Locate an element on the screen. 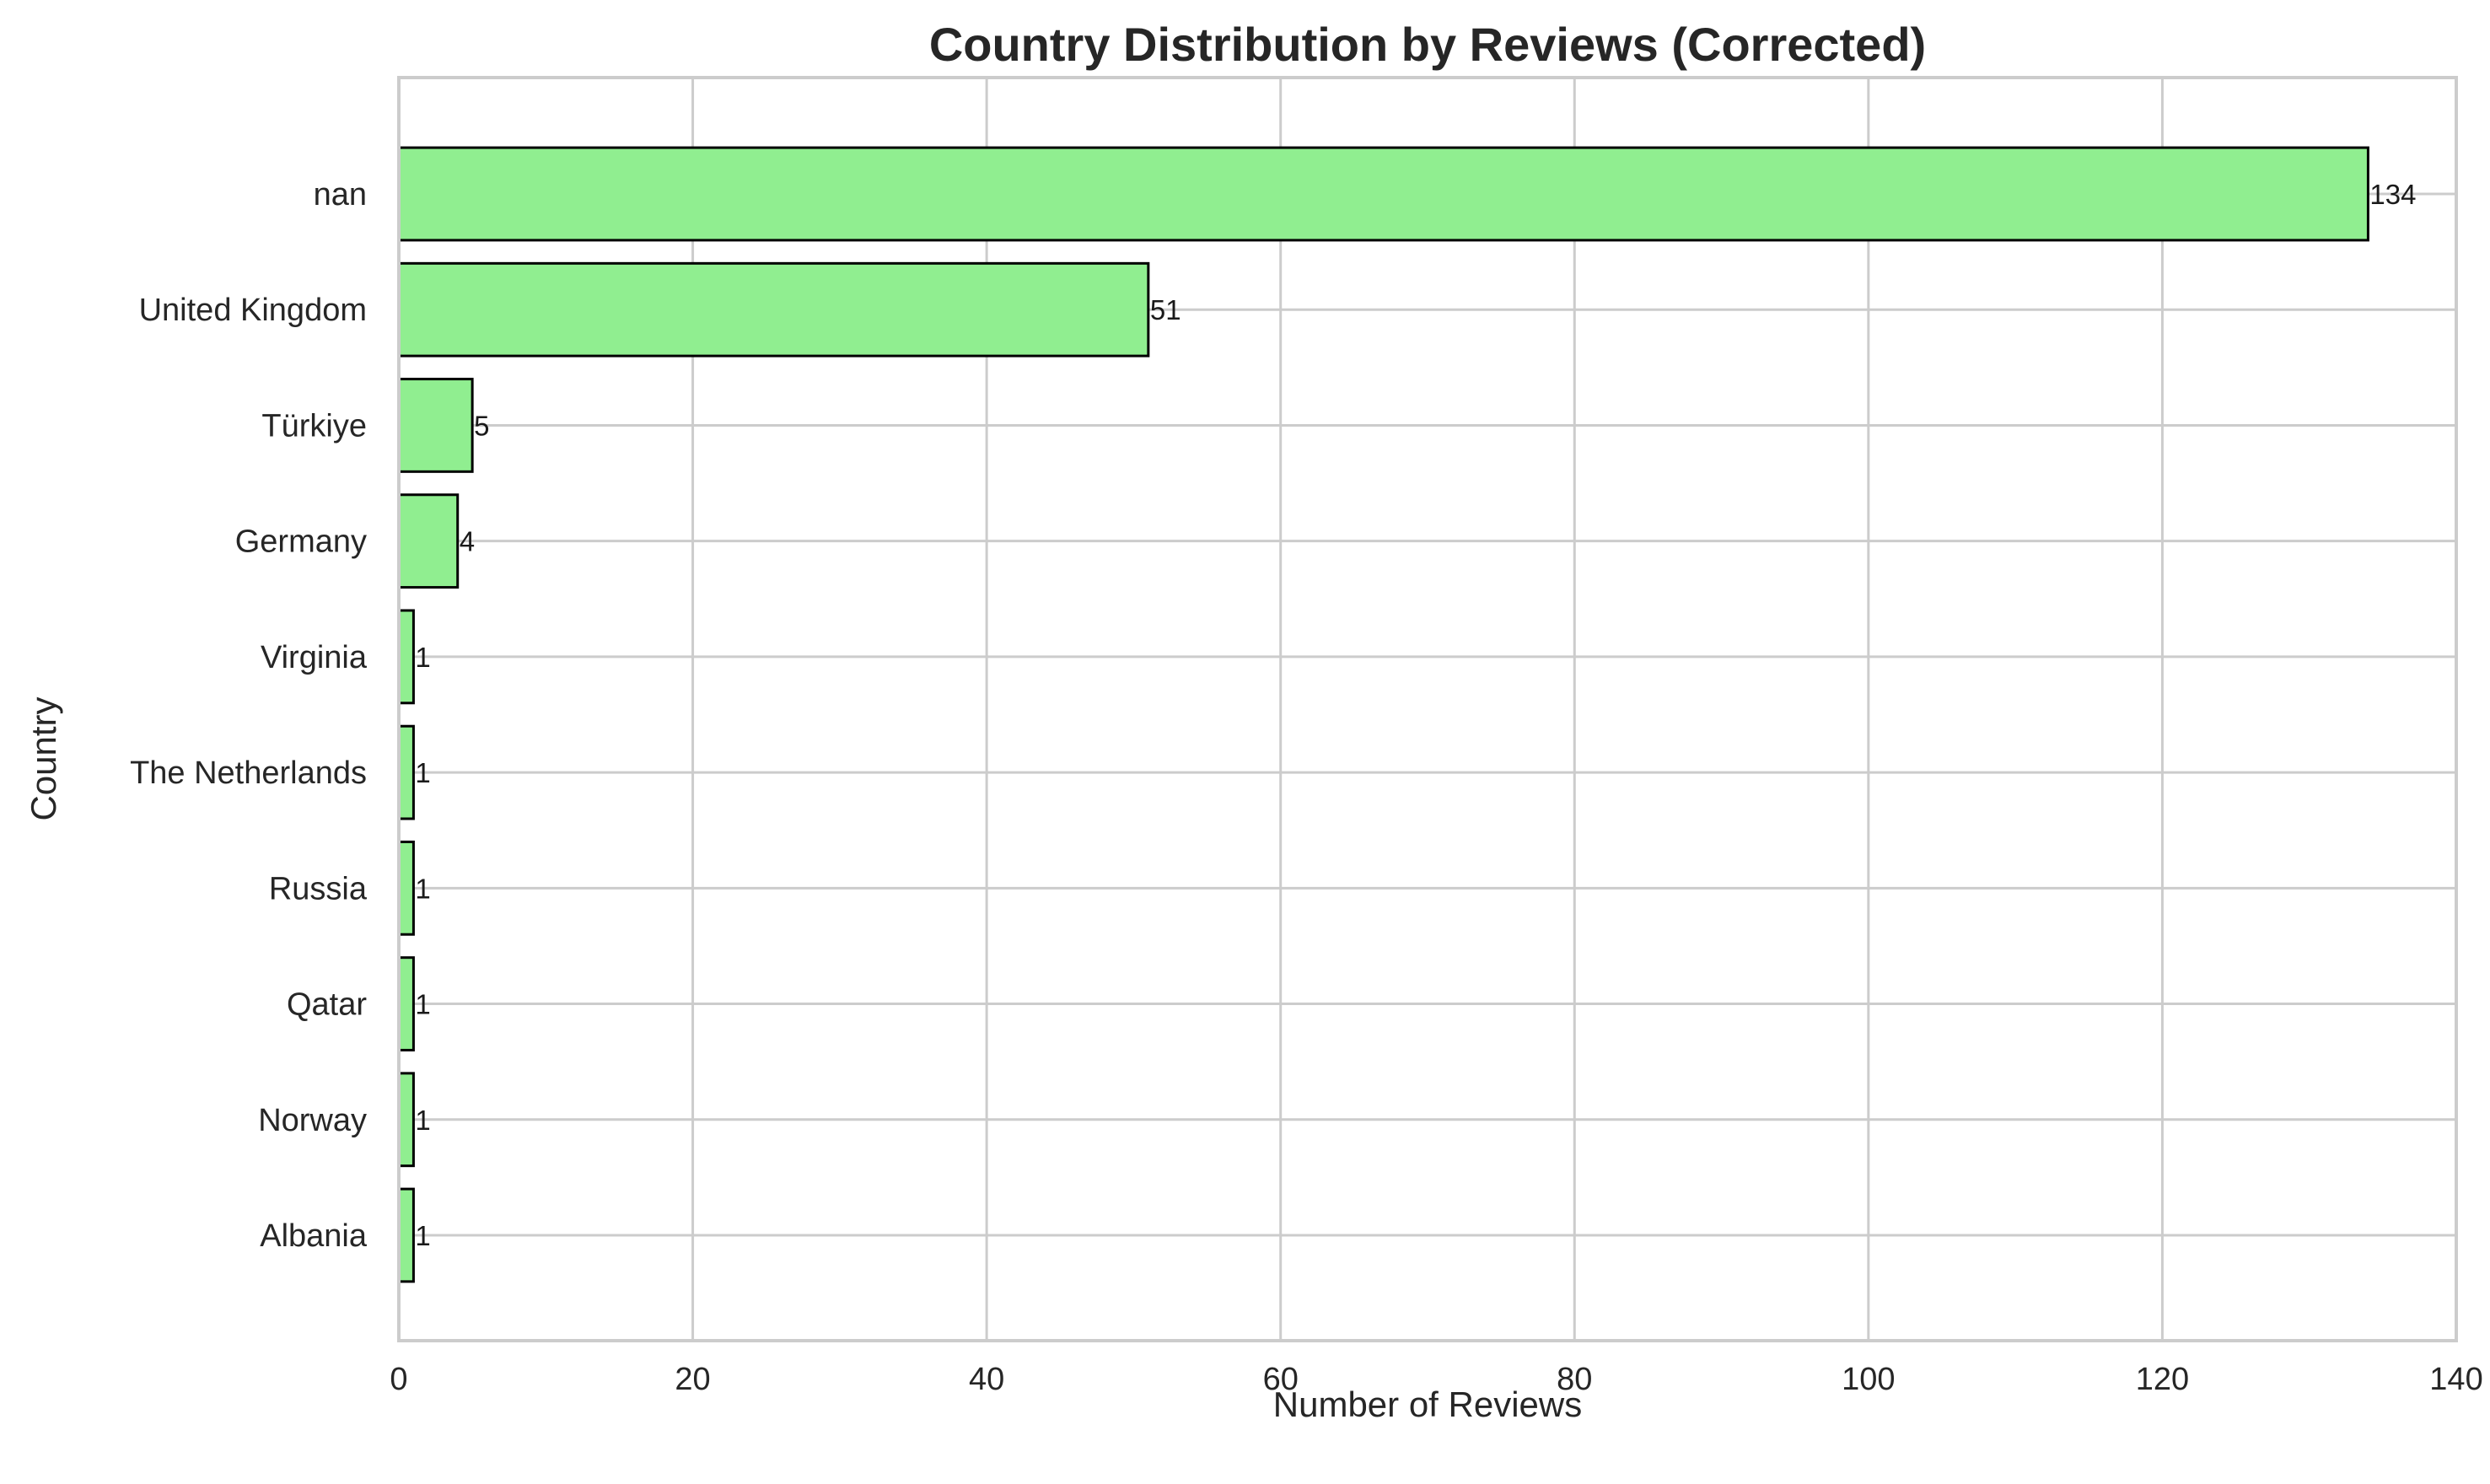 This screenshot has width=2490, height=1484. x-axis-label: Number of Reviews is located at coordinates (1427, 1404).